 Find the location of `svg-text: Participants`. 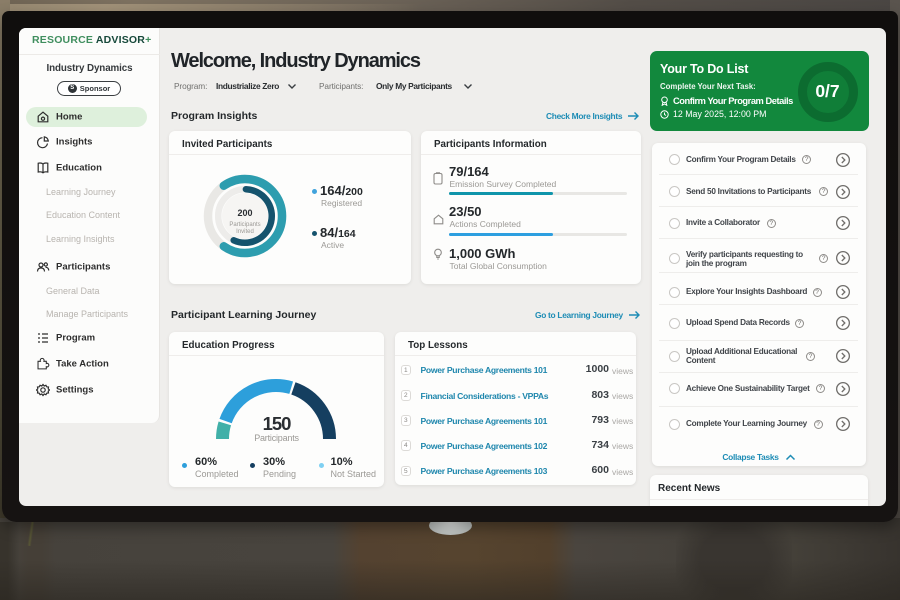

svg-text: Participants is located at coordinates (244, 225).